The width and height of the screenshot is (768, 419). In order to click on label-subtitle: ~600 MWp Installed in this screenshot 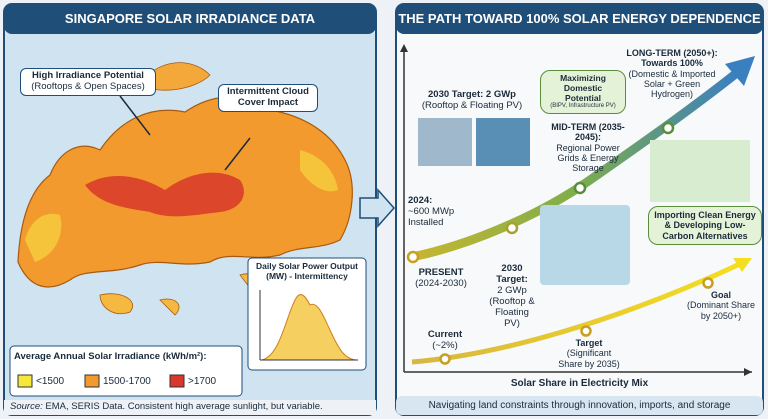, I will do `click(431, 216)`.